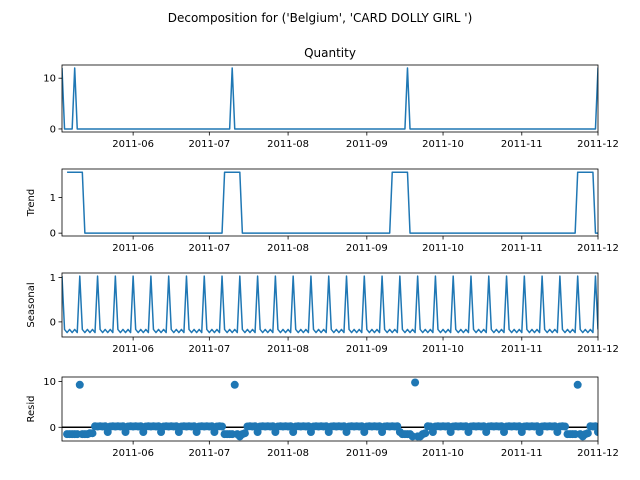 The image size is (640, 480). What do you see at coordinates (330, 53) in the screenshot?
I see `panel-title: Quantity` at bounding box center [330, 53].